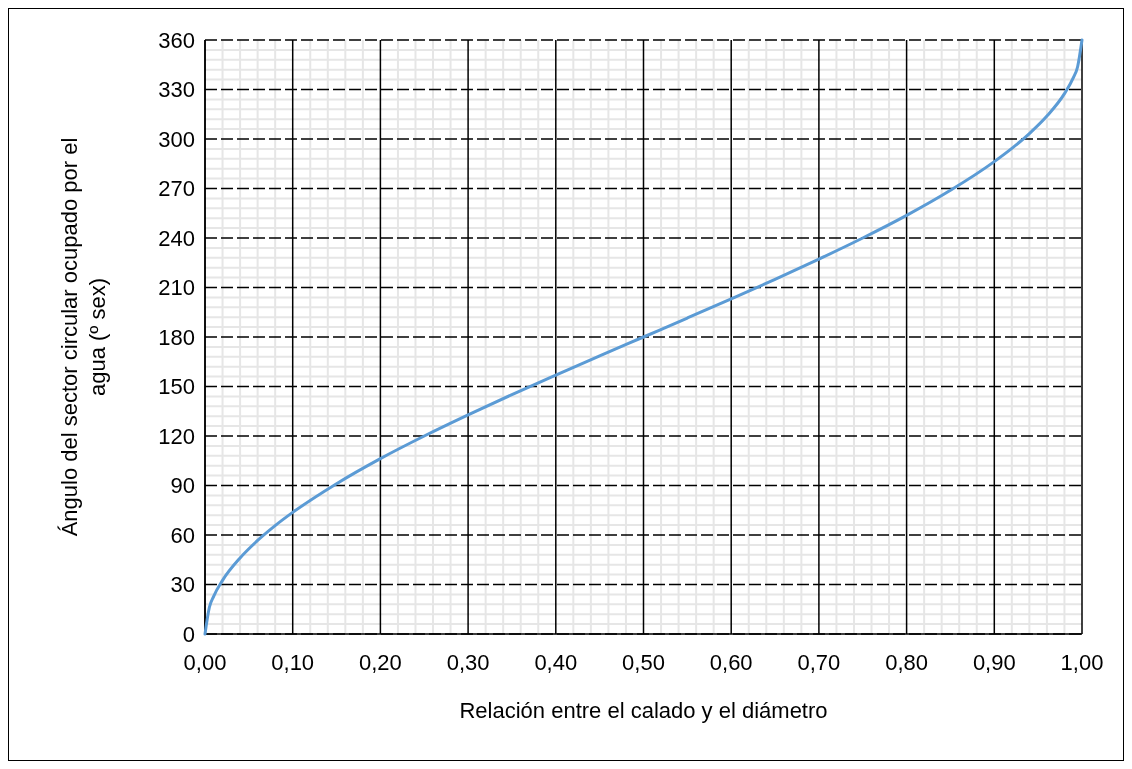 This screenshot has height=769, width=1132. I want to click on x-tick-label: 0,70, so click(819, 662).